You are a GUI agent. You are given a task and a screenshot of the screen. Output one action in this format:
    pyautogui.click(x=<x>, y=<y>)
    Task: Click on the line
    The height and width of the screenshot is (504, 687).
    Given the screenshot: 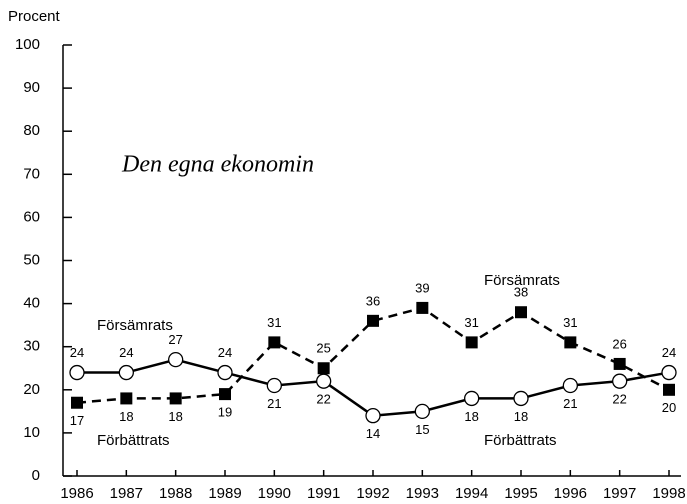 What is the action you would take?
    pyautogui.click(x=373, y=387)
    